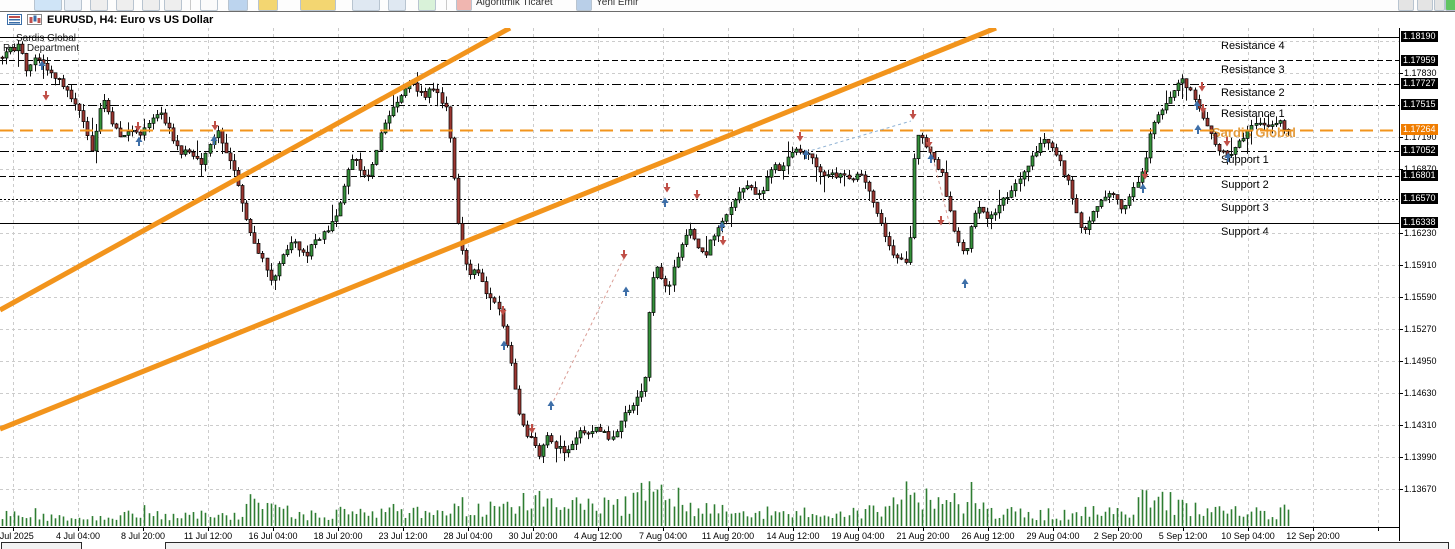 The height and width of the screenshot is (549, 1455). Describe the element at coordinates (1425, 5) in the screenshot. I see `toolbar-button-refresh-tool` at that location.